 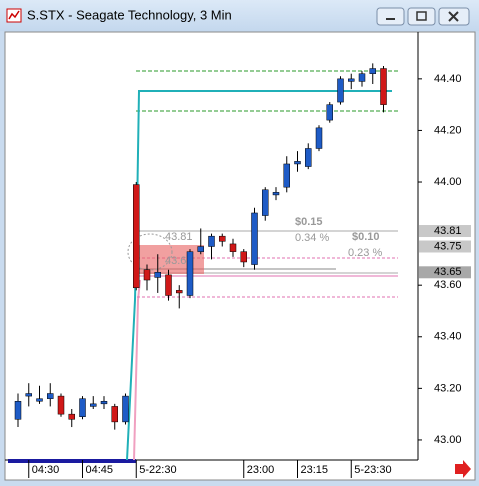 I want to click on x-tick-label: 5-23:30, so click(x=372, y=470).